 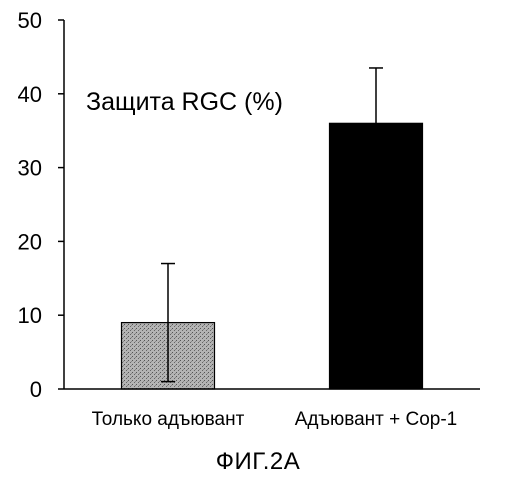 I want to click on x-tick-label: Только адъювант, so click(x=168, y=419).